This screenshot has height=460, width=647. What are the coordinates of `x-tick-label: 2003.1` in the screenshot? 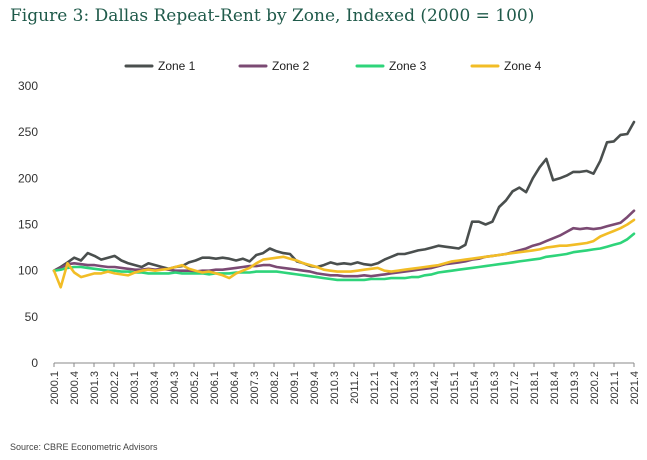 It's located at (135, 388).